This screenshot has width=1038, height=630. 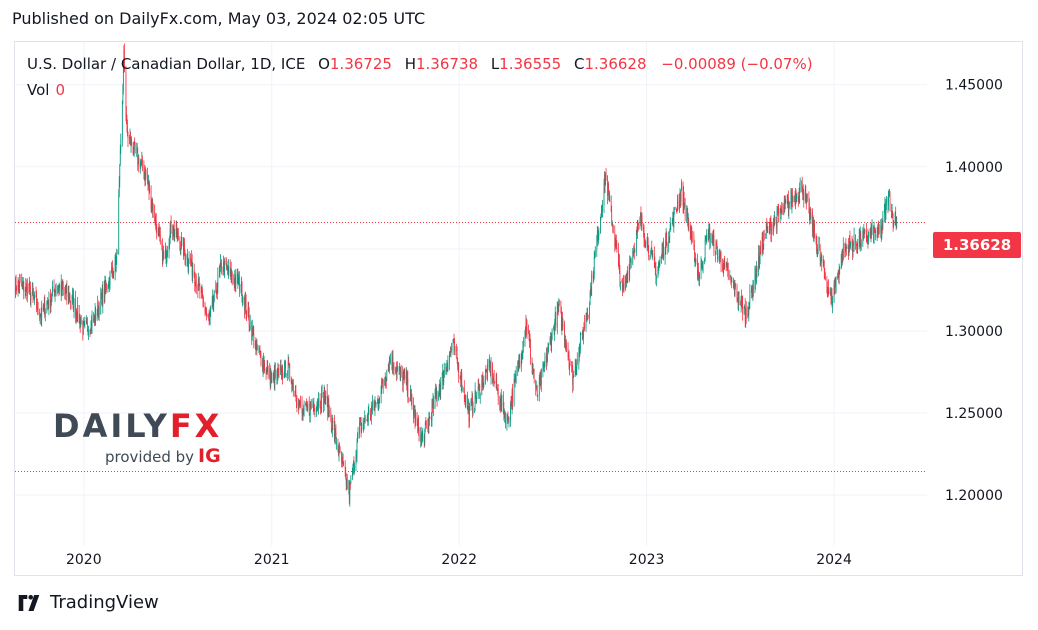 What do you see at coordinates (447, 64) in the screenshot?
I see `high-value: 1.36738` at bounding box center [447, 64].